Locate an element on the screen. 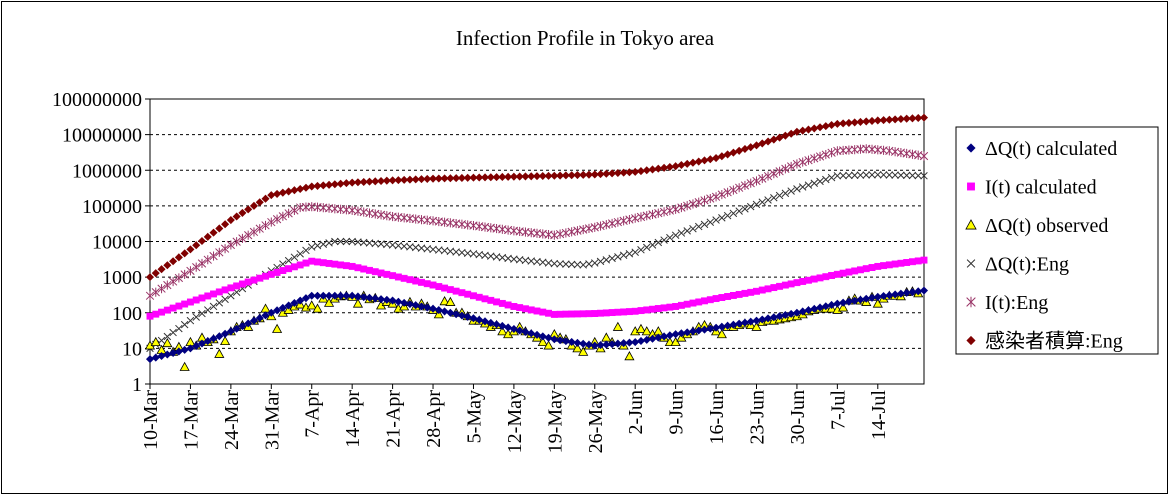 This screenshot has height=497, width=1171. y-tick-label: 1 is located at coordinates (137, 385).